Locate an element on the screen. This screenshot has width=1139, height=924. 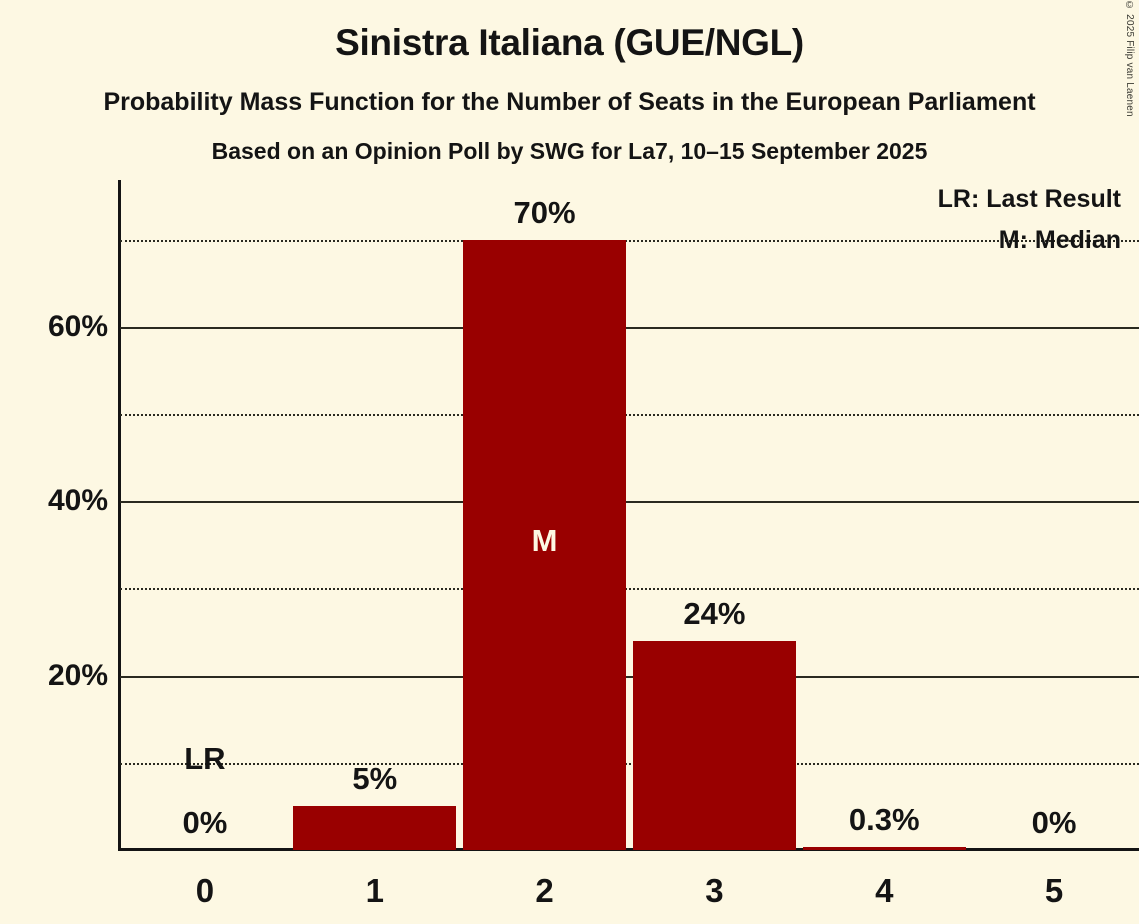
bar-value-label: 24% is located at coordinates (714, 613).